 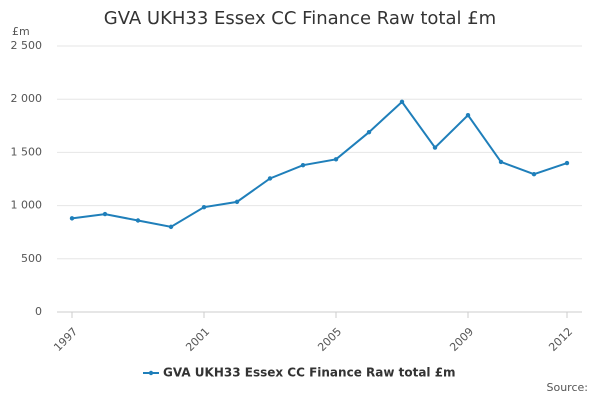 I want to click on x-tick-label: 2009, so click(x=461, y=339).